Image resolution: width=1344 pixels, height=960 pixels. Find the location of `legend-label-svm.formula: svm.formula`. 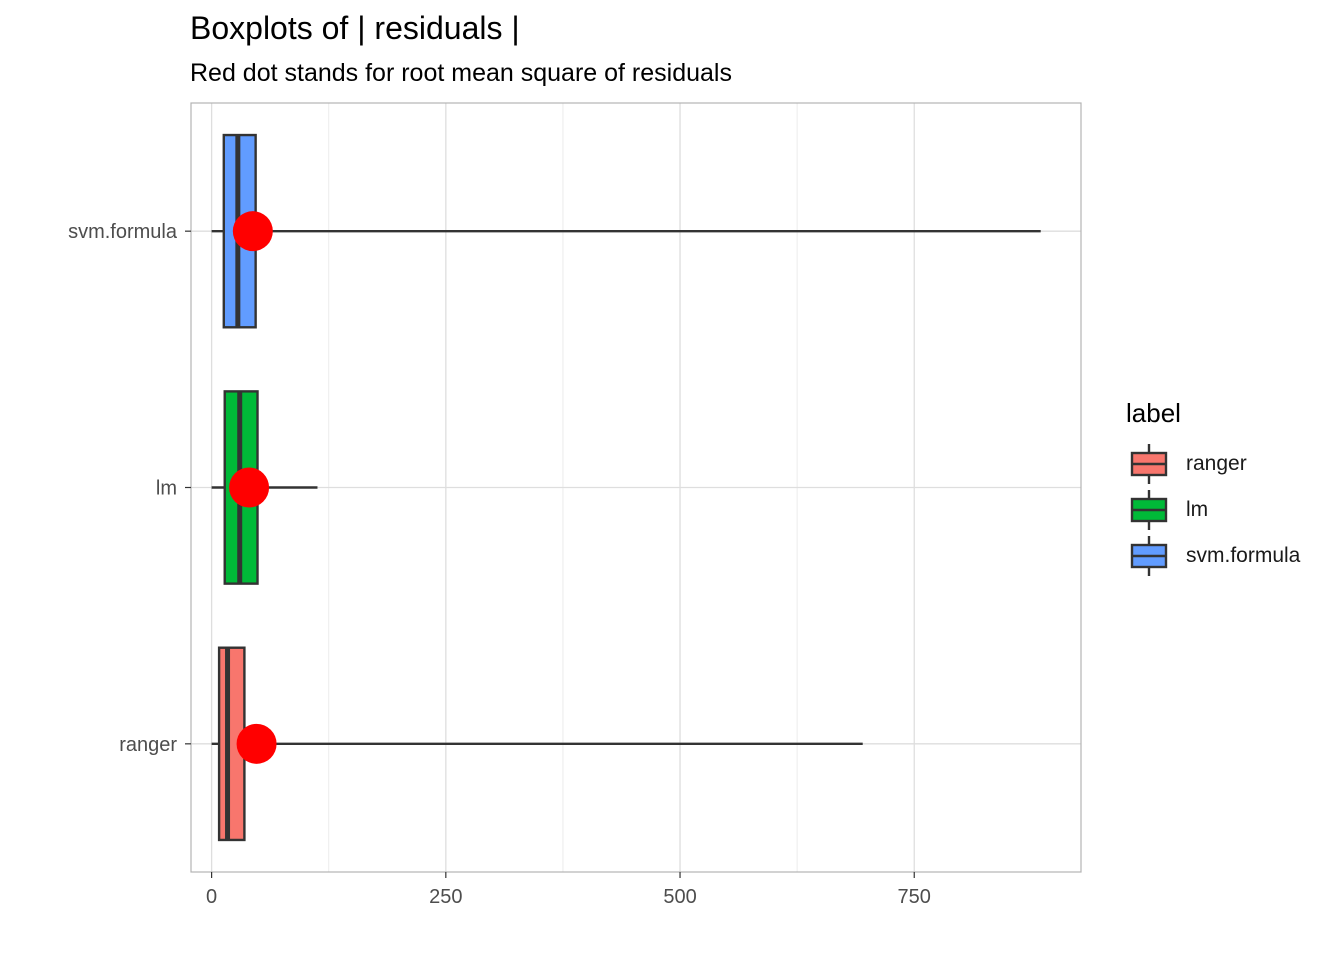

legend-label-svm.formula: svm.formula is located at coordinates (1243, 555).